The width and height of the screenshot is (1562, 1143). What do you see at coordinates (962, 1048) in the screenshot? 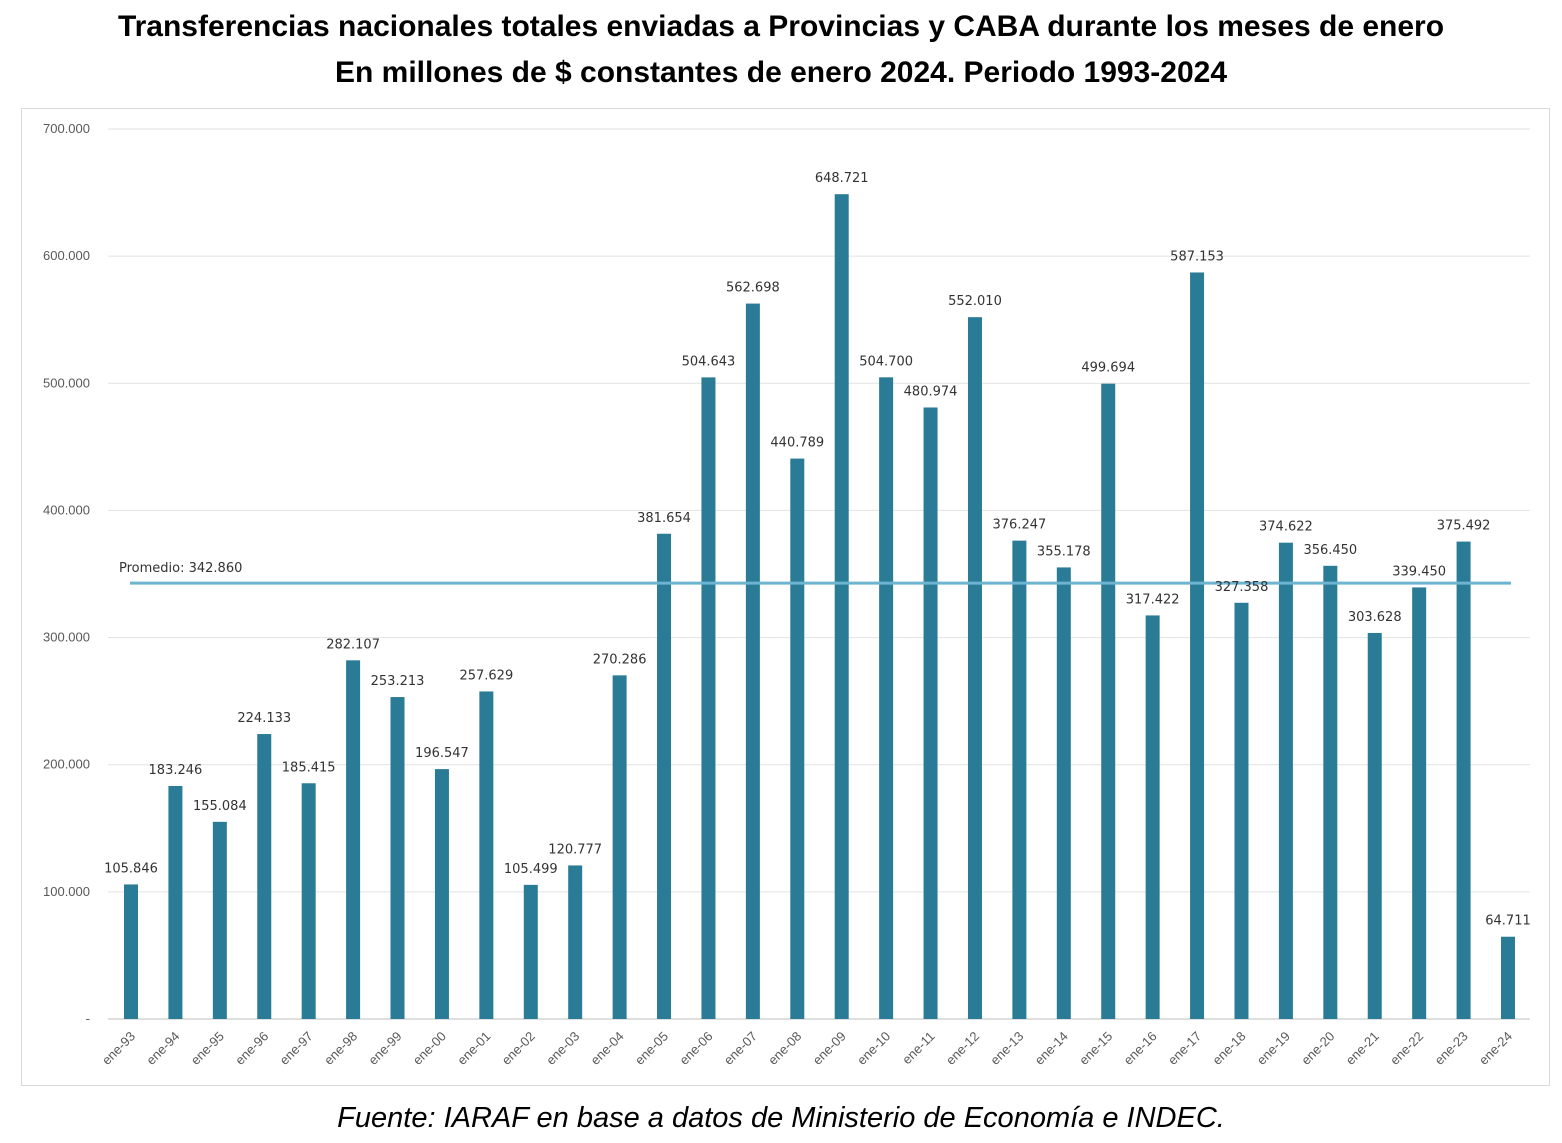
I see `x-tick-label: ene-12` at bounding box center [962, 1048].